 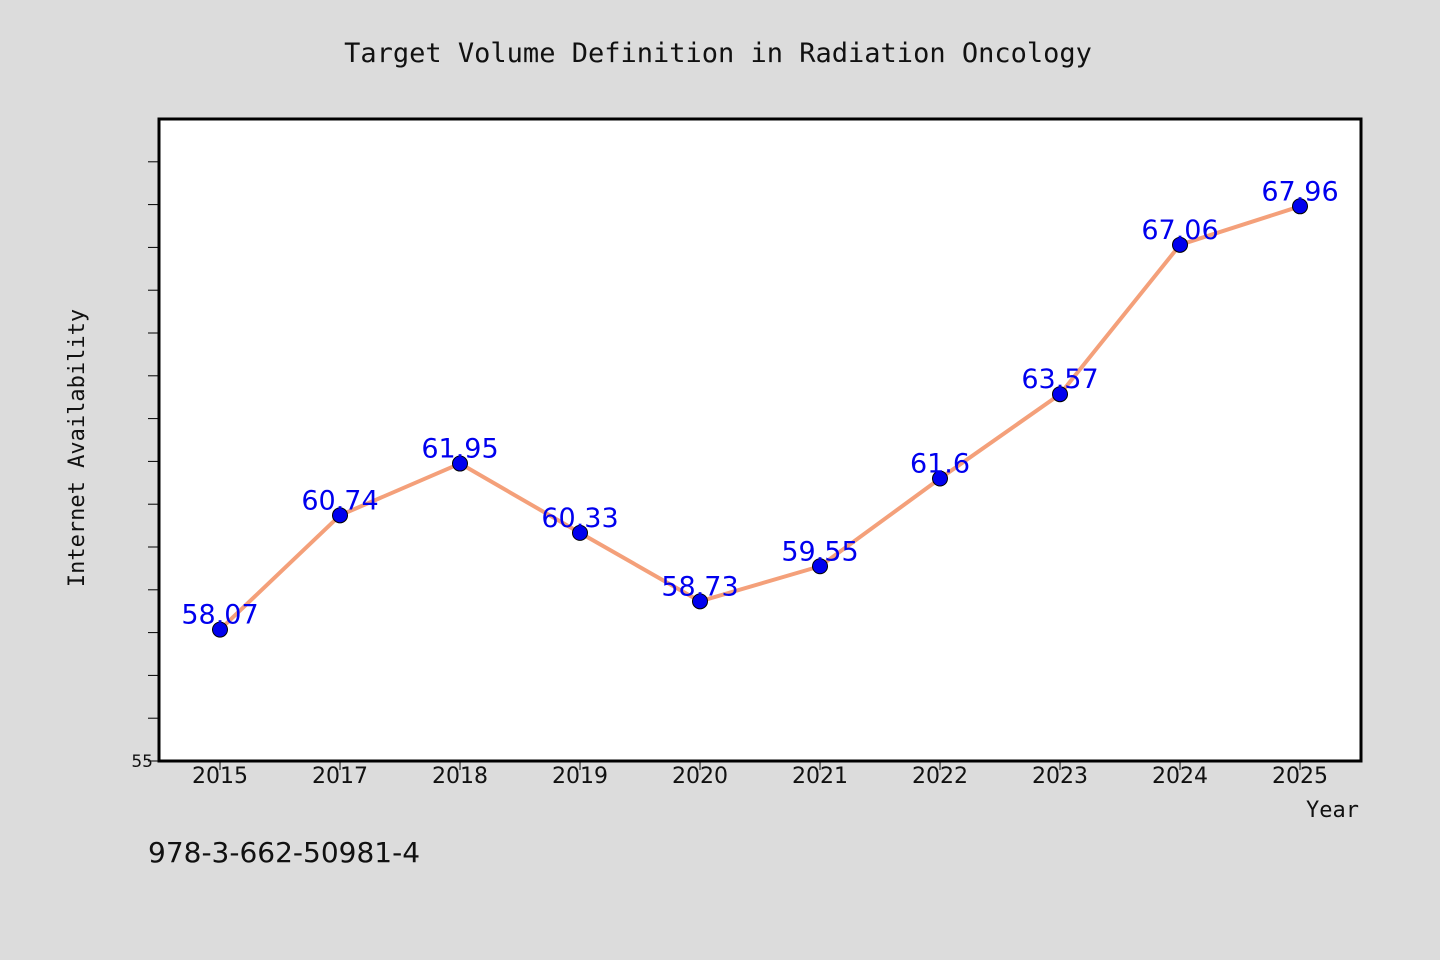 What do you see at coordinates (760, 765) in the screenshot?
I see `x-axis-ticks` at bounding box center [760, 765].